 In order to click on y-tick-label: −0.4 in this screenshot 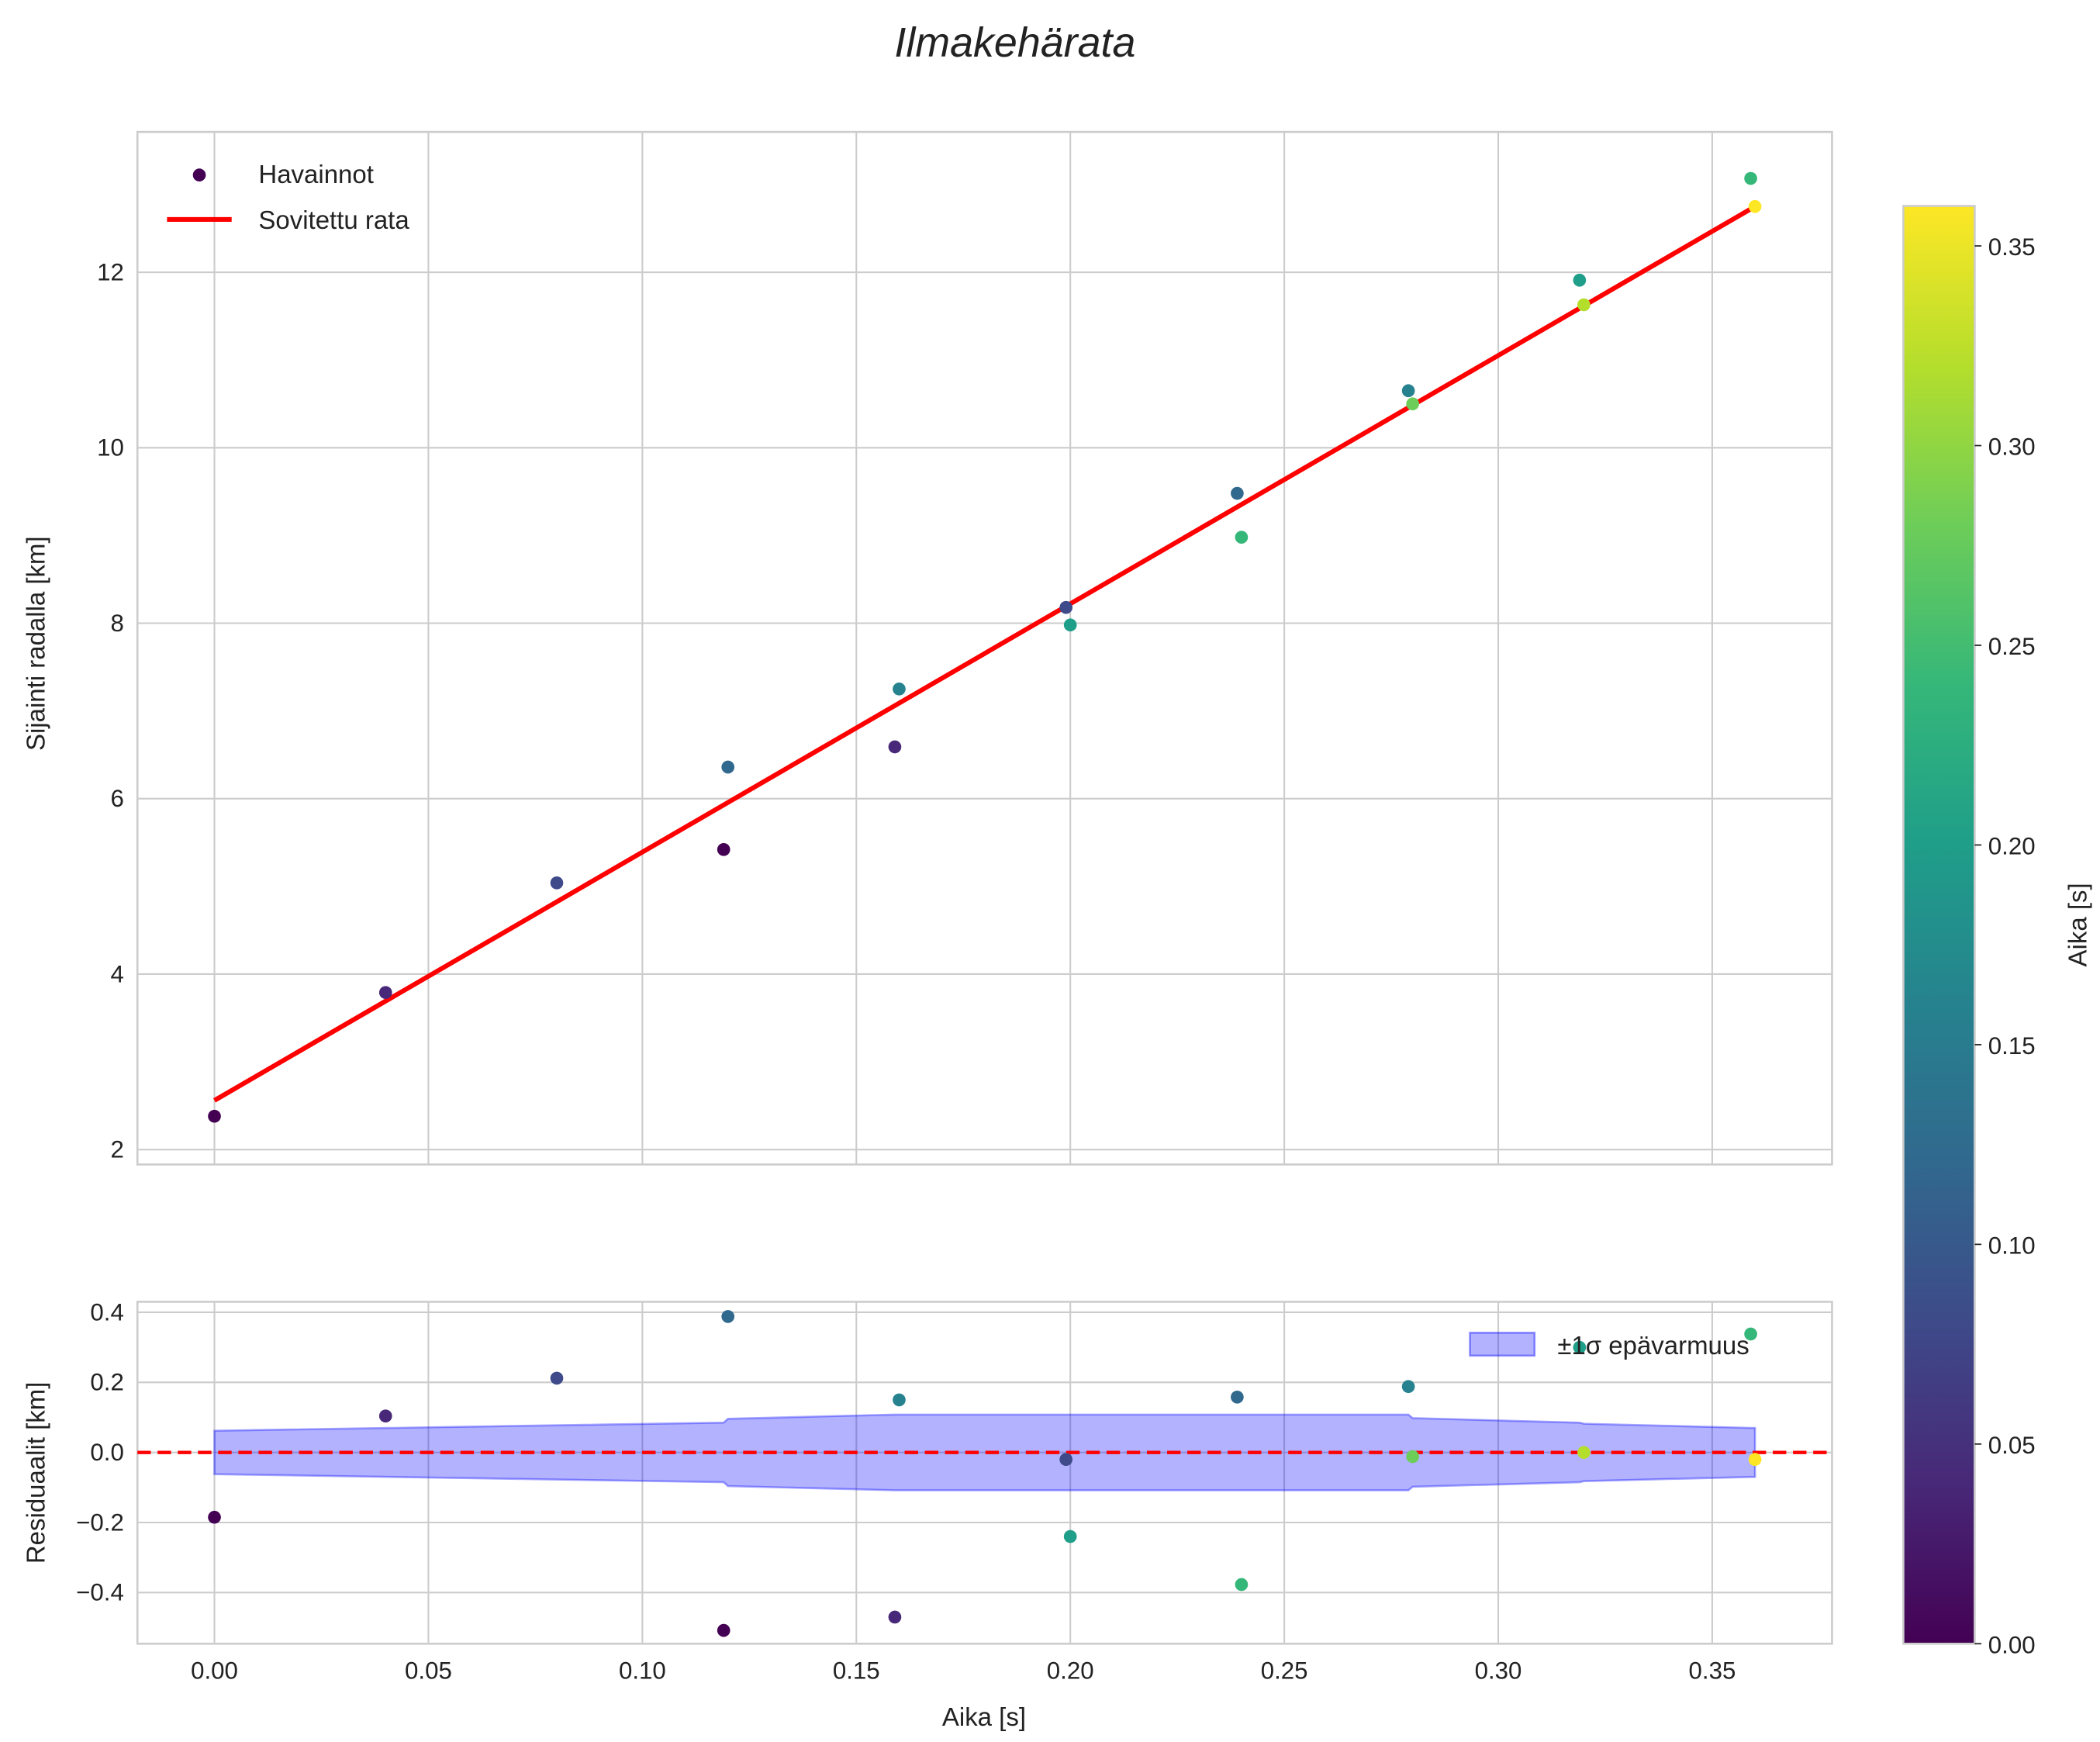, I will do `click(100, 1592)`.